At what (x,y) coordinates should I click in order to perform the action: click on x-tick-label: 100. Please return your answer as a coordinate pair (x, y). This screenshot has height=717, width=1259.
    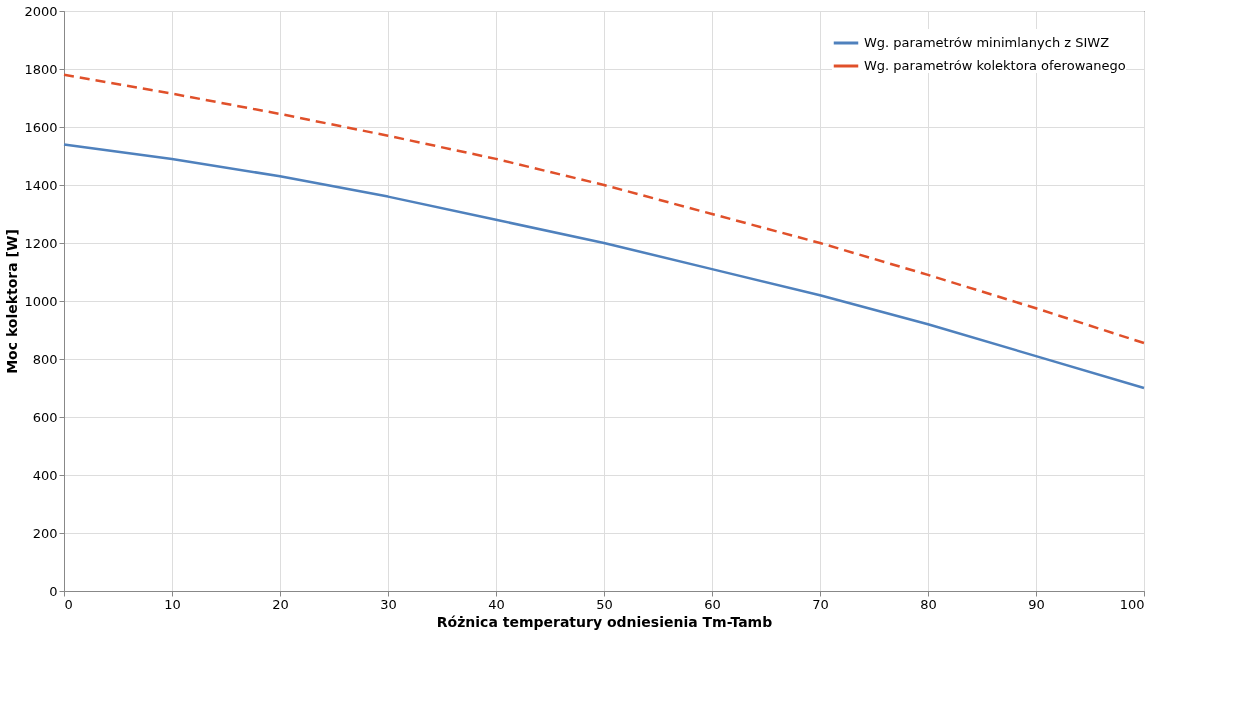
    Looking at the image, I should click on (1132, 604).